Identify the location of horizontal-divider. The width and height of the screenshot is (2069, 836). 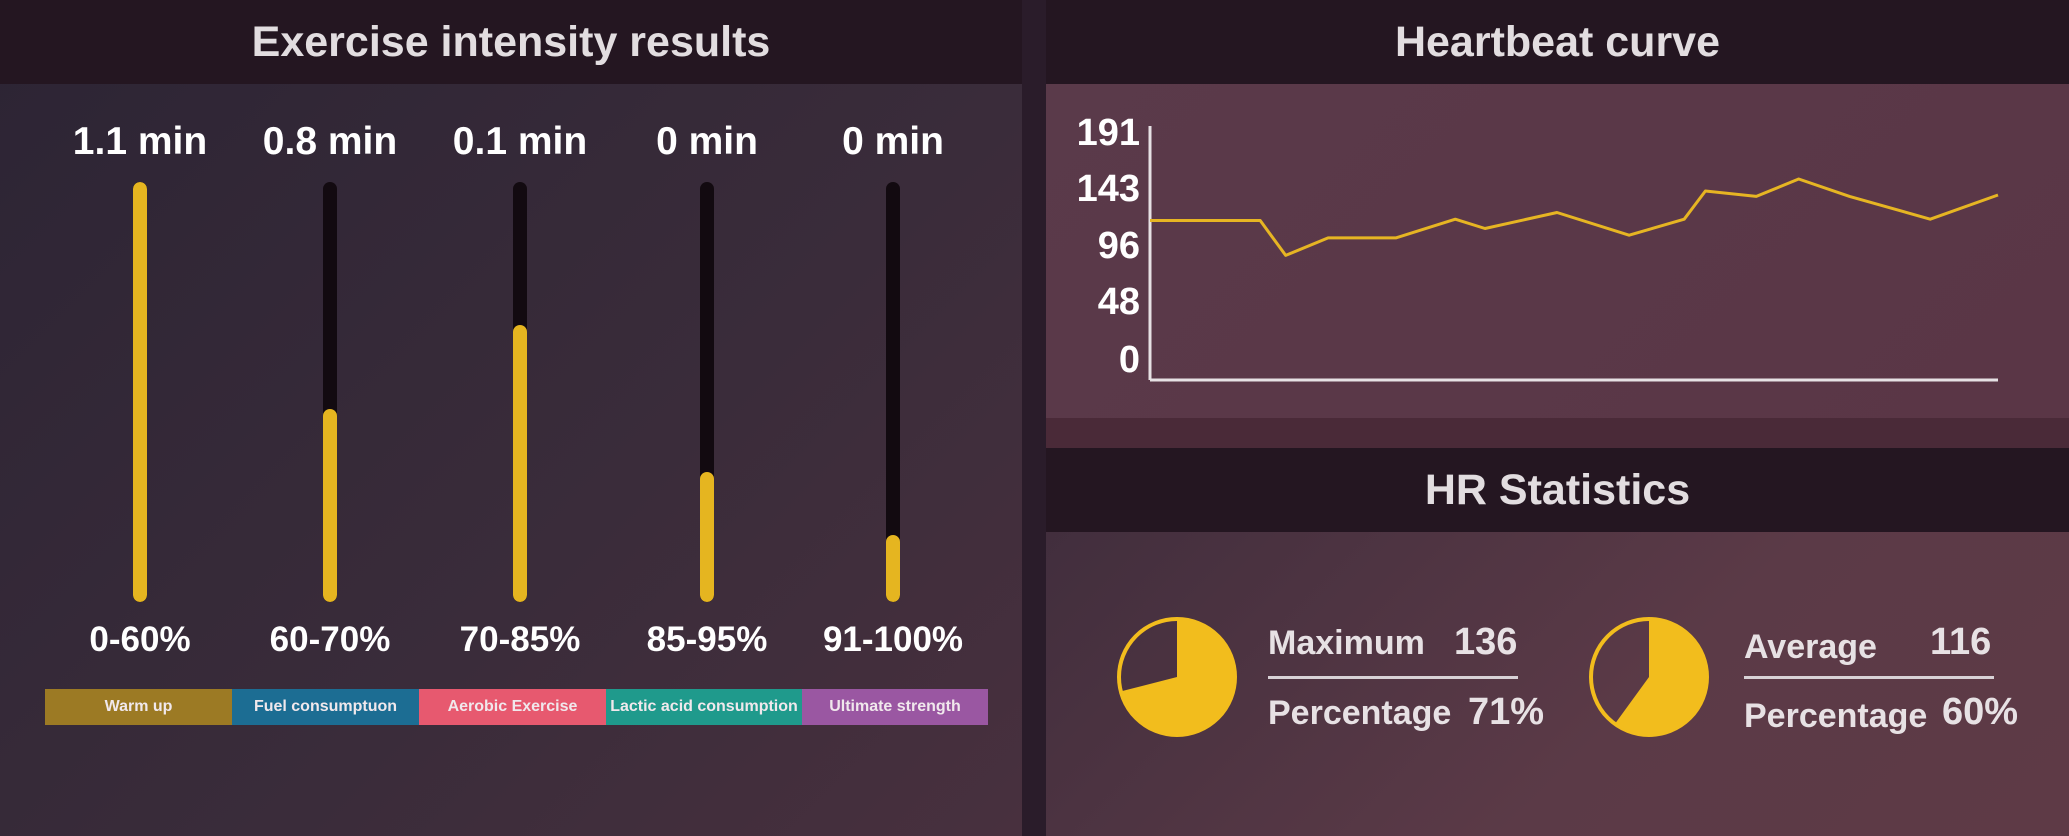
(1557, 433).